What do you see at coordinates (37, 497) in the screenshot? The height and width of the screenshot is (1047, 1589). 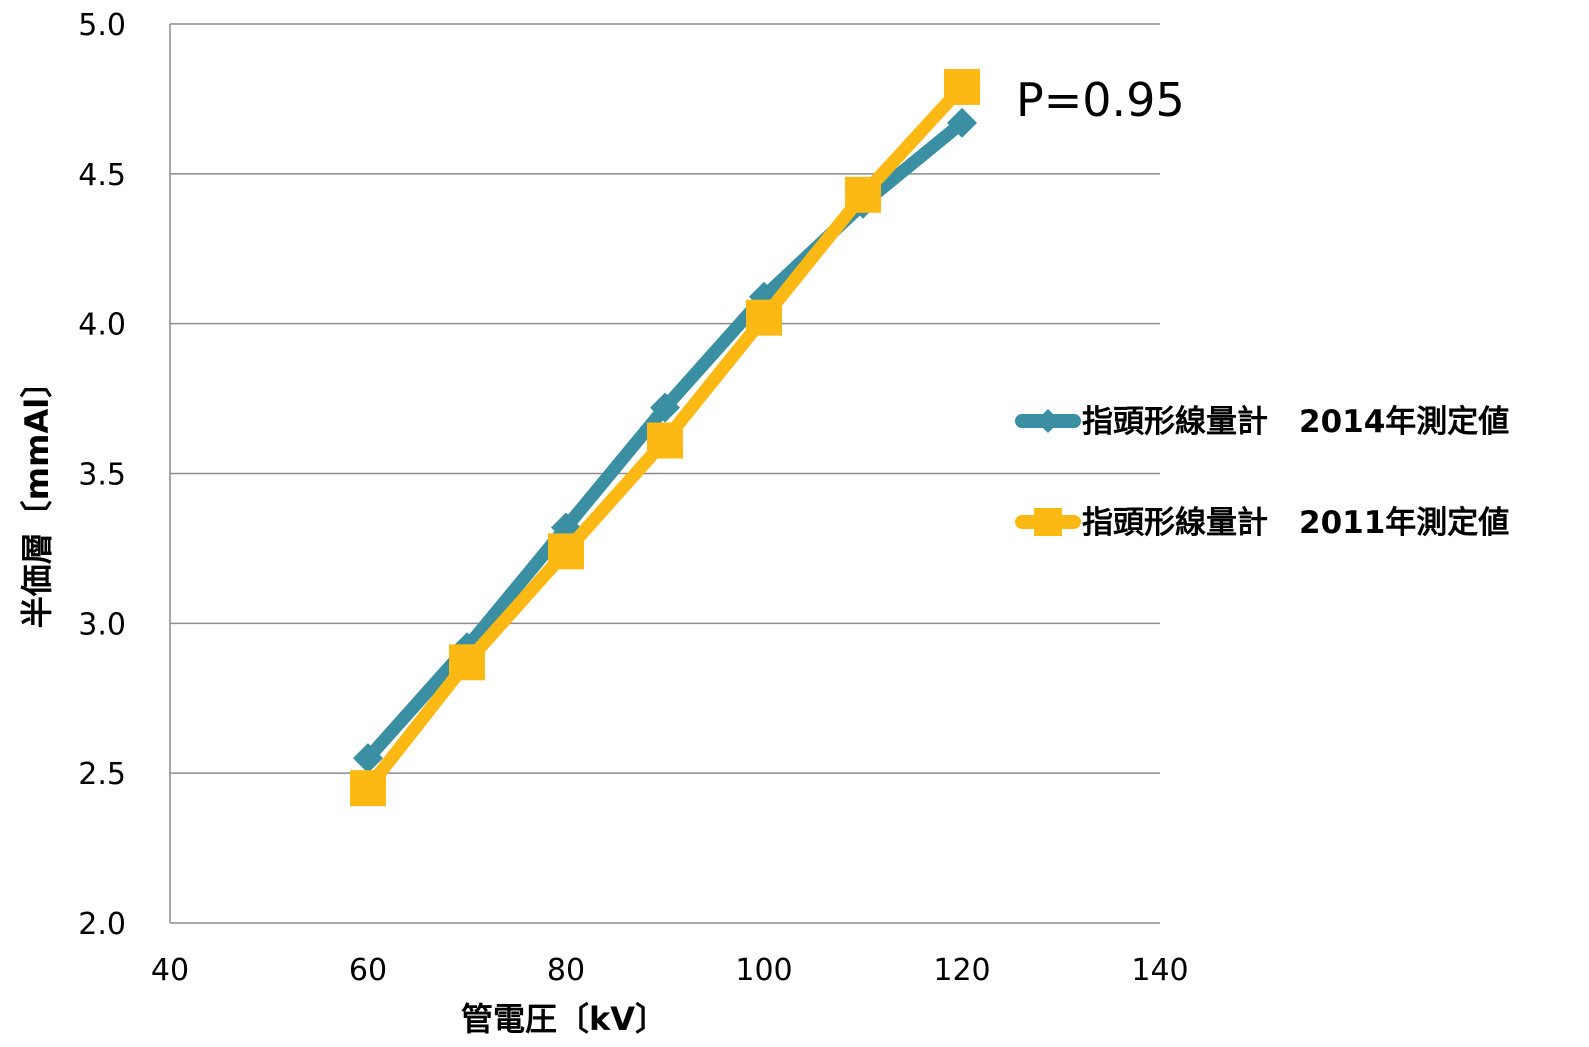 I see `y-axis-label: 半価層〔mmAl〕` at bounding box center [37, 497].